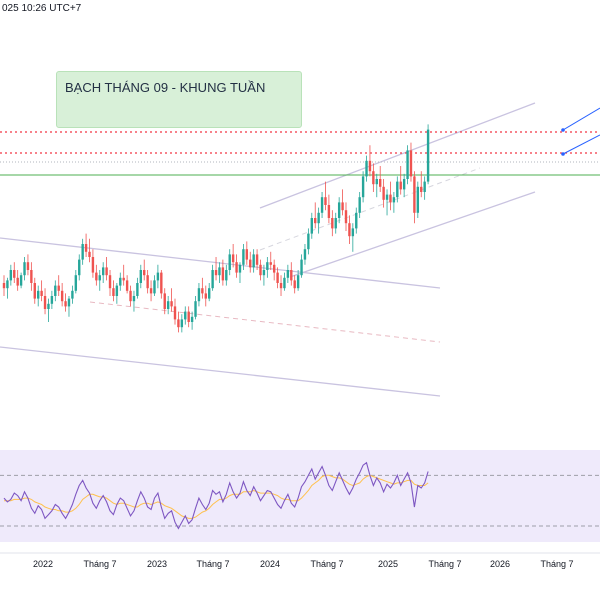 The width and height of the screenshot is (600, 600). I want to click on x-tick-label: 2024, so click(270, 564).